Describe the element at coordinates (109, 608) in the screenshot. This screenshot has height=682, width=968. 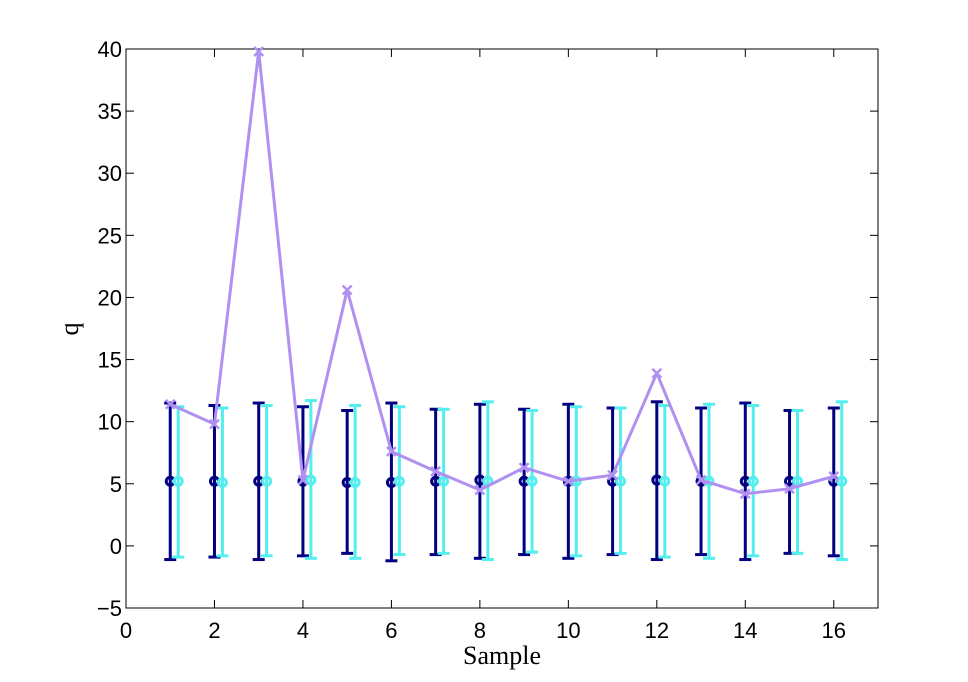
I see `y-tick-label: −5` at that location.